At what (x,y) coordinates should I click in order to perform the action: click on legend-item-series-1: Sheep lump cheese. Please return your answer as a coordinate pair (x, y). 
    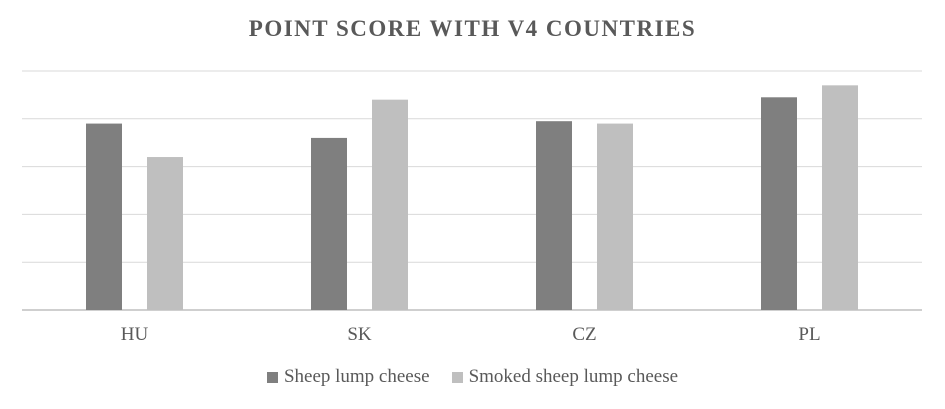
    Looking at the image, I should click on (348, 377).